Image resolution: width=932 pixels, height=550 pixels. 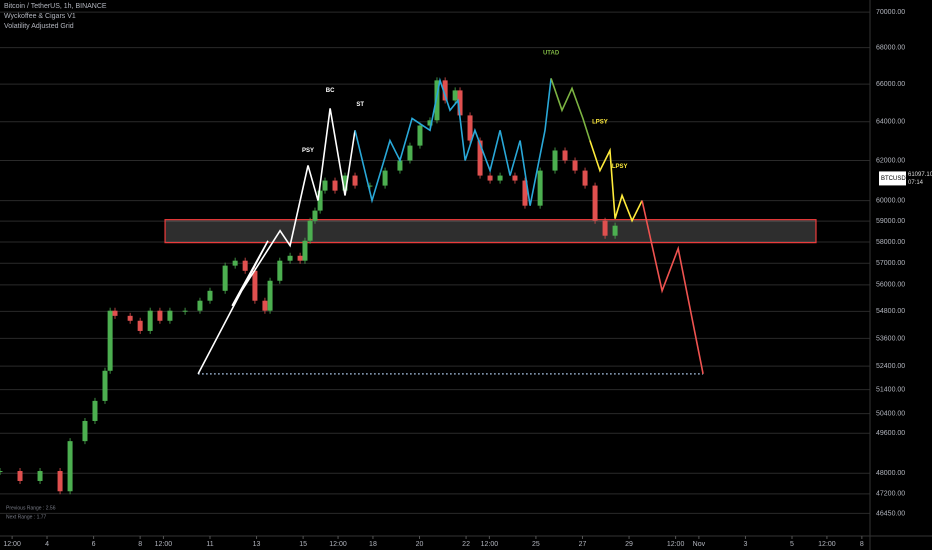 I want to click on stat-label: Next Range : 1.77, so click(x=26, y=517).